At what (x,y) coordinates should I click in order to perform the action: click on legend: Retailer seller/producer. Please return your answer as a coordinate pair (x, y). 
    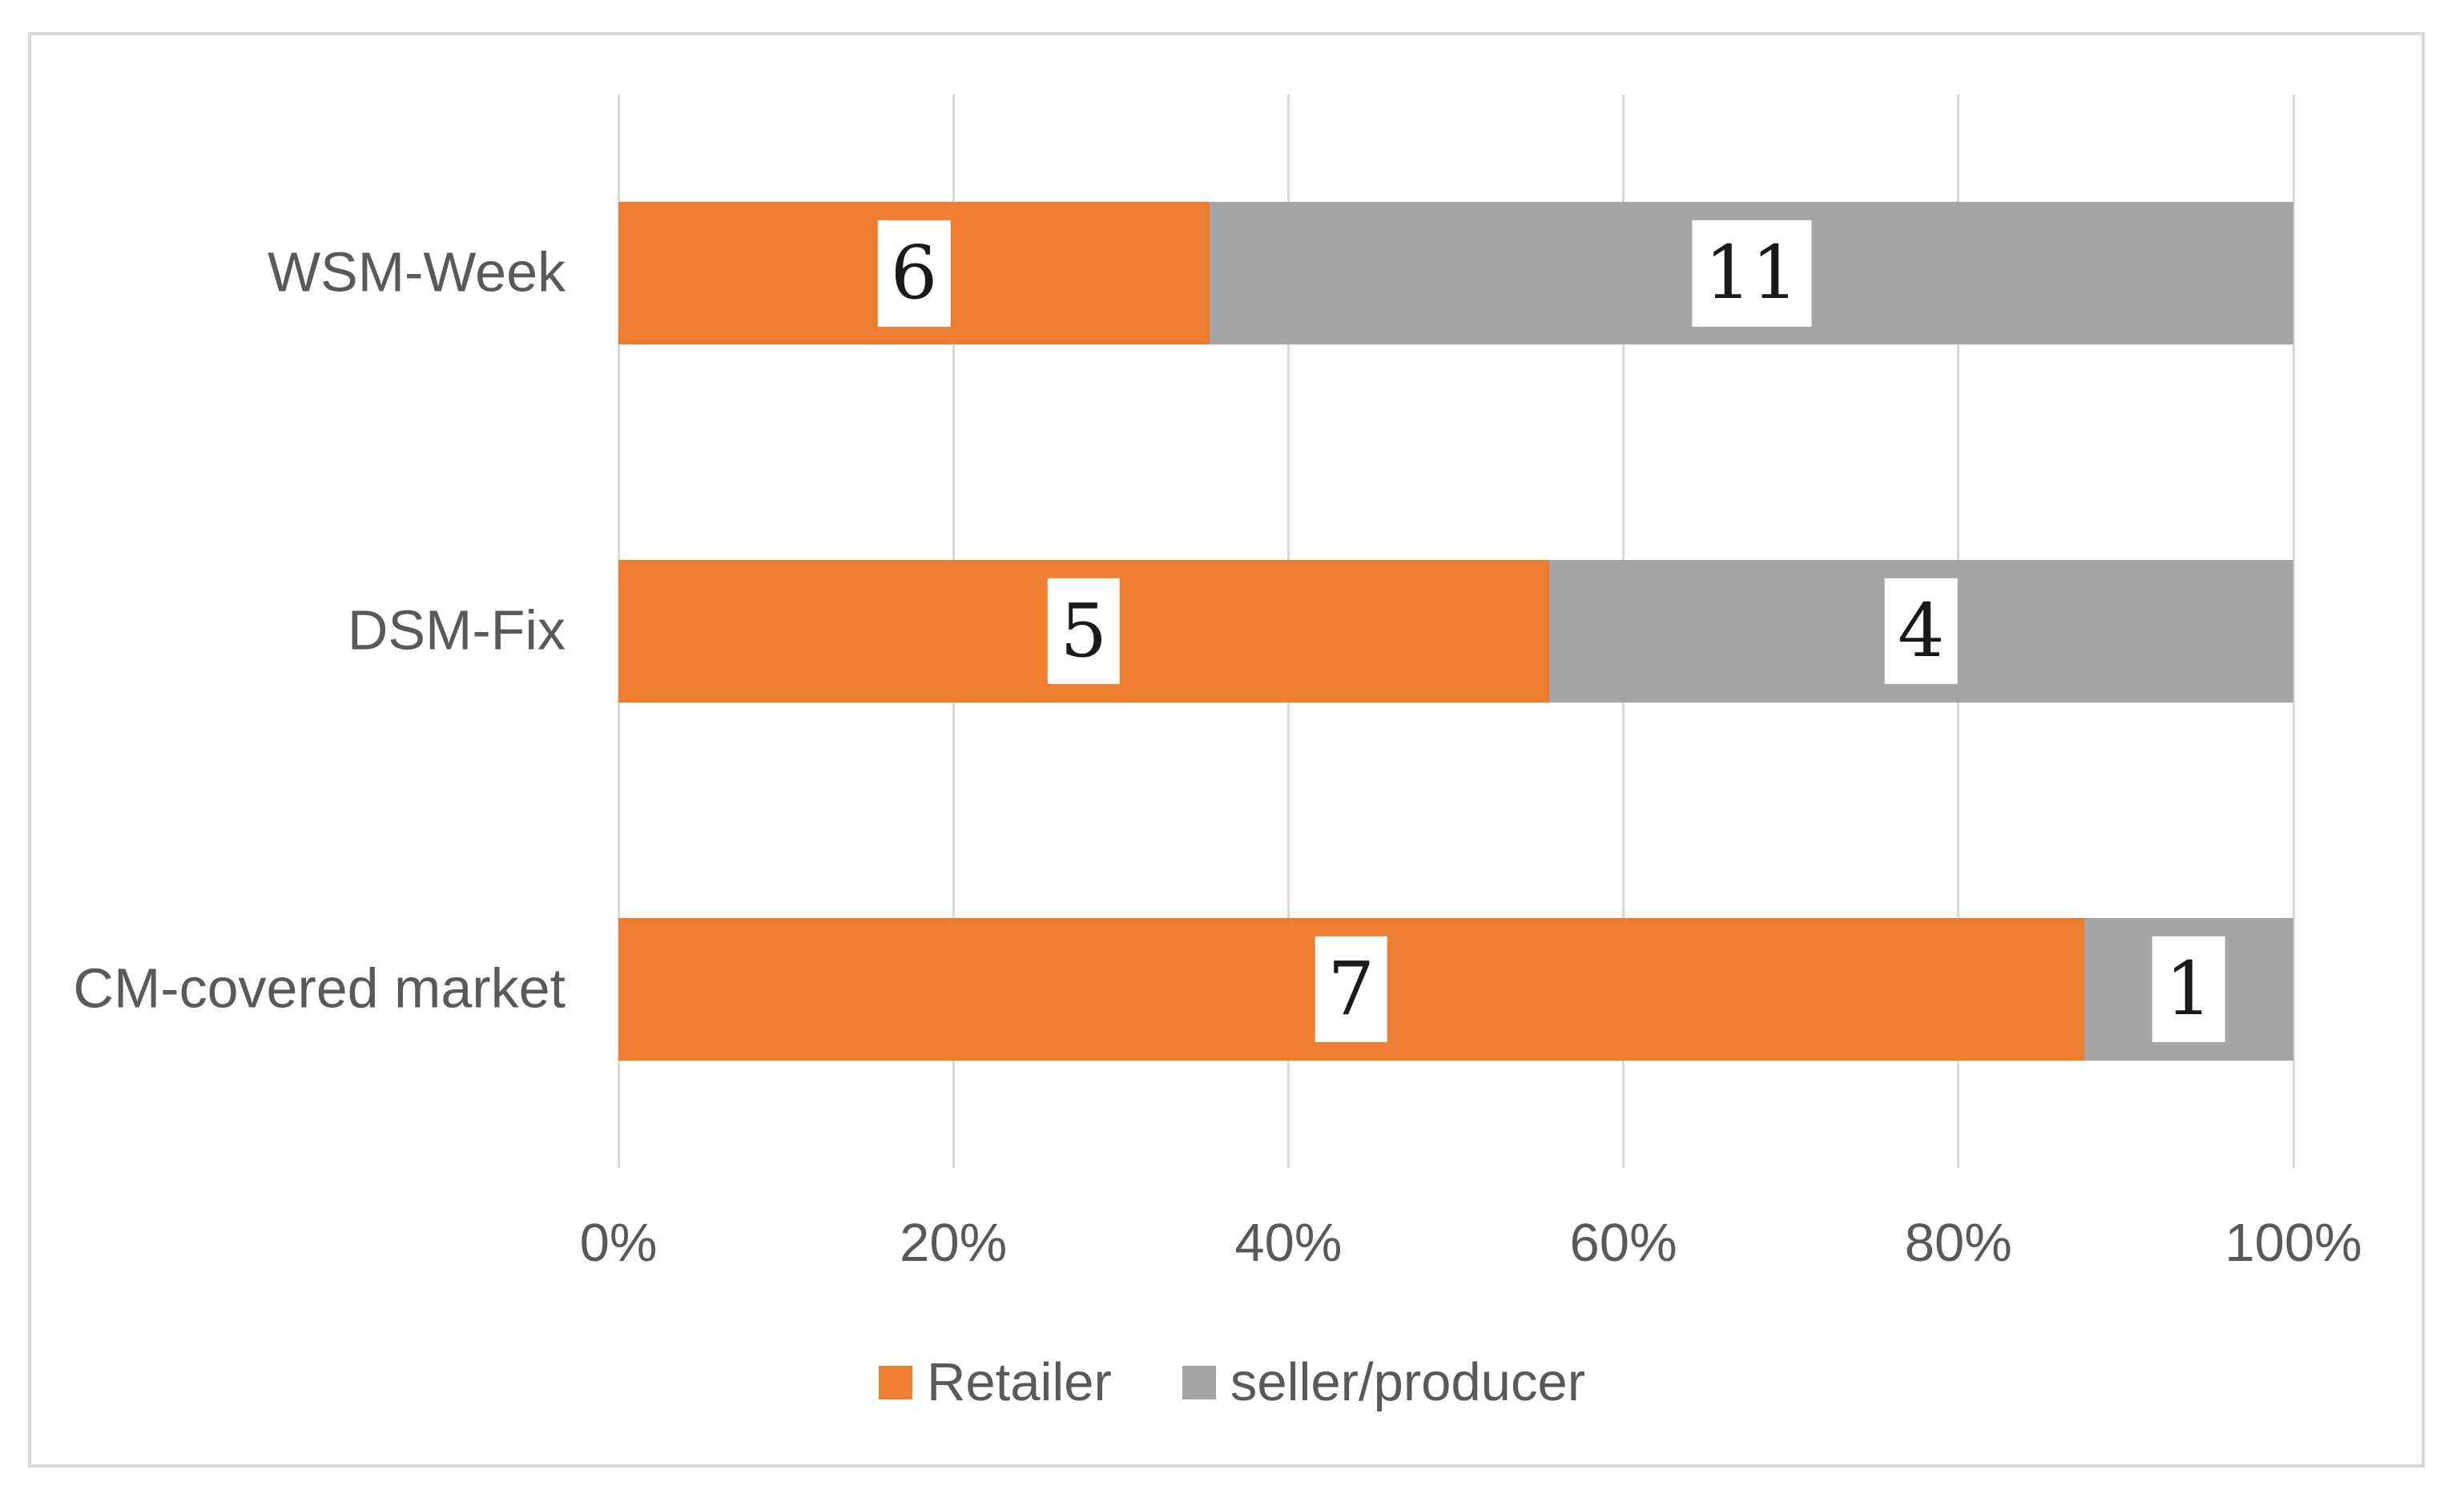
    Looking at the image, I should click on (1232, 1382).